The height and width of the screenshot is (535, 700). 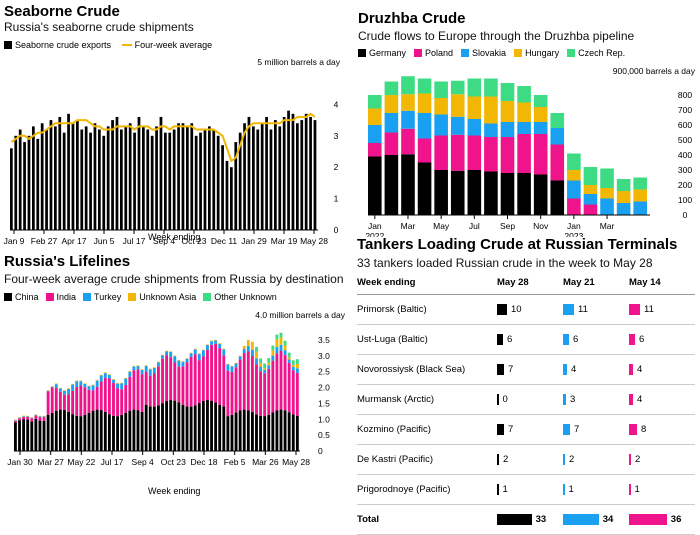 I want to click on value-number: 4, so click(x=640, y=369).